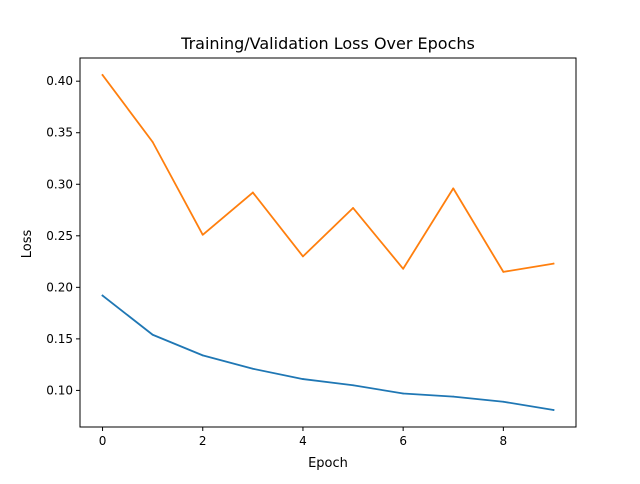  I want to click on y-tick-label-1: 0.15, so click(59, 339).